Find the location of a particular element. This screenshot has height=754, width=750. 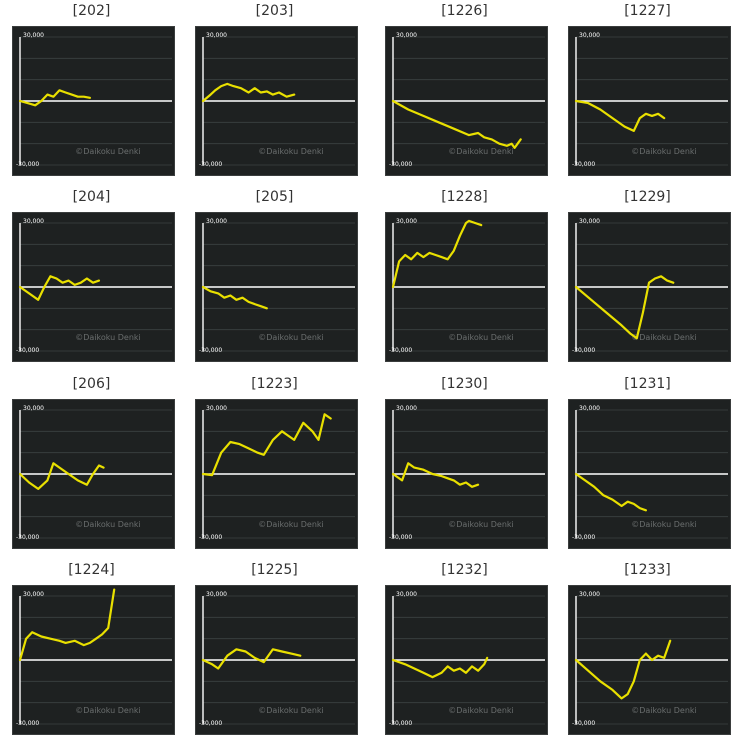

machine-chart-206: [206] 30,000 -30,000 ©Daikoku Denki is located at coordinates (91, 466).